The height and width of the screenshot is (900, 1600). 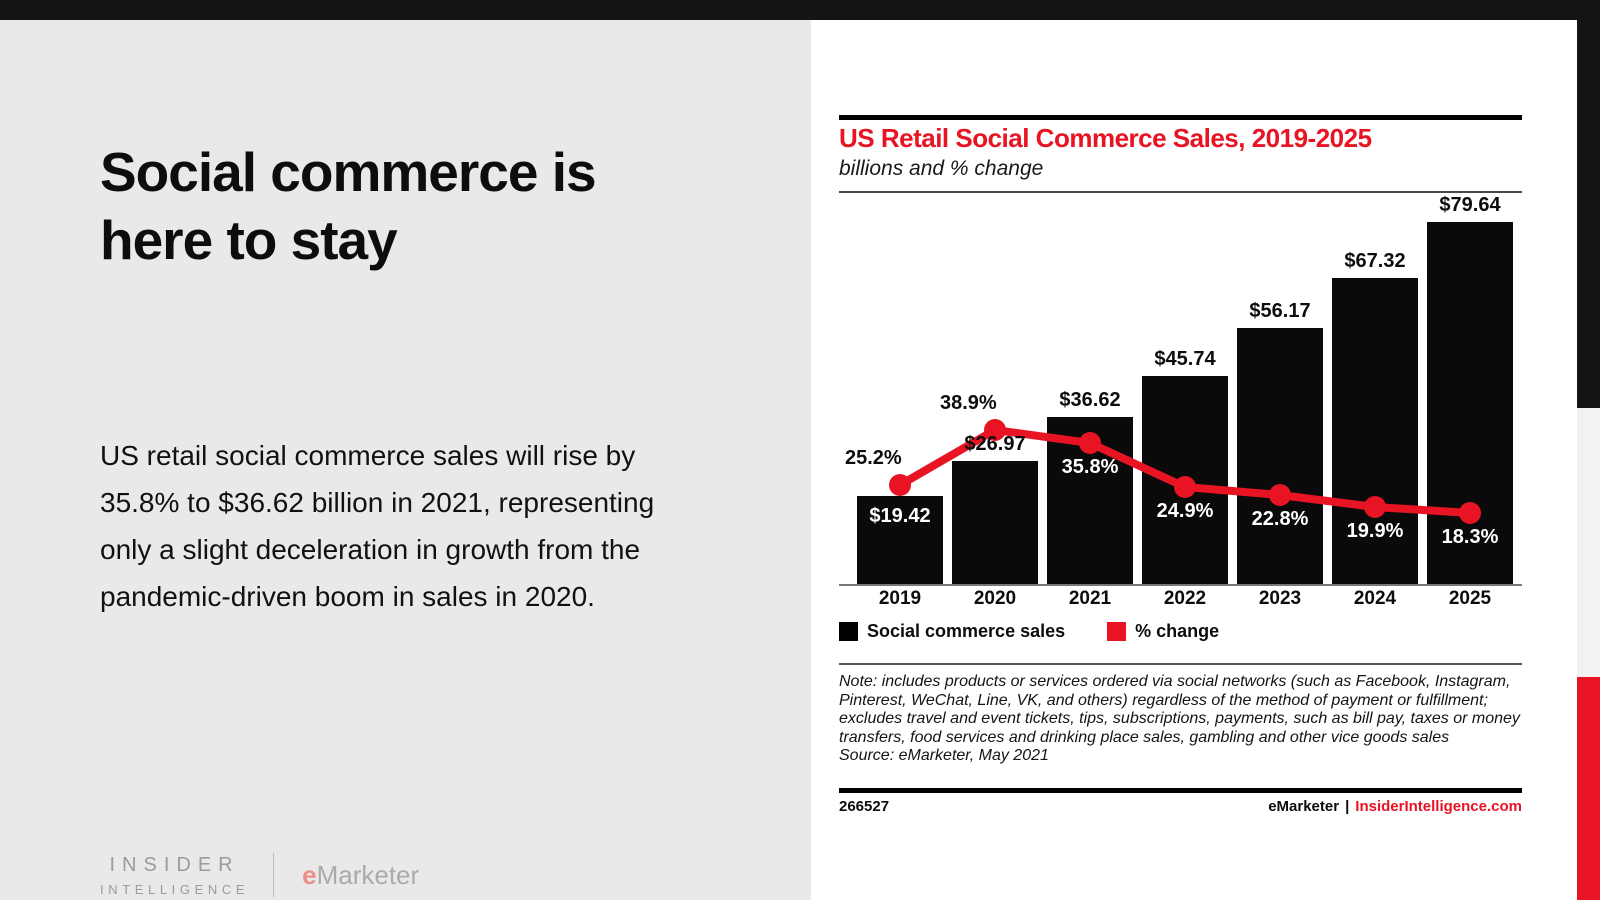 I want to click on legend-swatch-pct-change, so click(x=1117, y=631).